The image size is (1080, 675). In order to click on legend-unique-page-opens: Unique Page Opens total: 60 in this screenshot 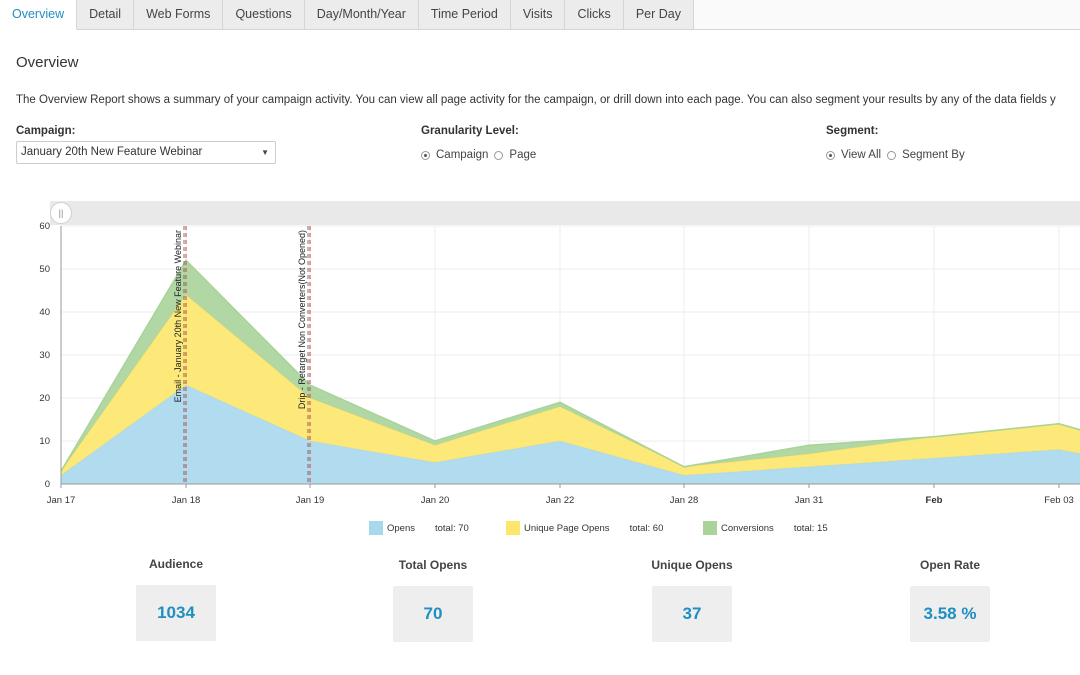, I will do `click(584, 528)`.